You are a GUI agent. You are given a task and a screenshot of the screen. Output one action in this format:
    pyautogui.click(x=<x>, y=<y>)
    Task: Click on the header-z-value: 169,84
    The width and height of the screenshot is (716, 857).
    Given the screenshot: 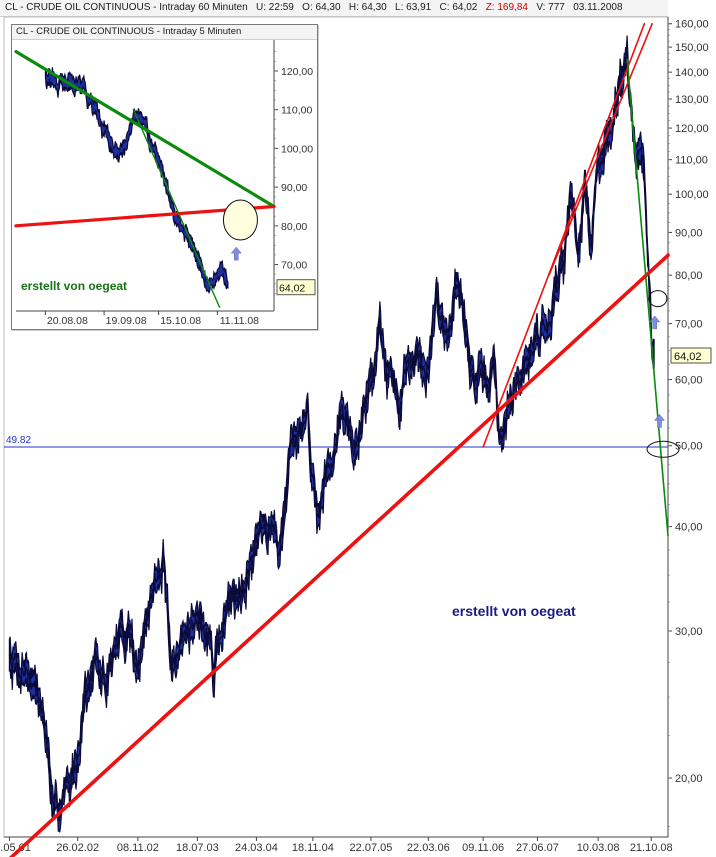 What is the action you would take?
    pyautogui.click(x=512, y=7)
    